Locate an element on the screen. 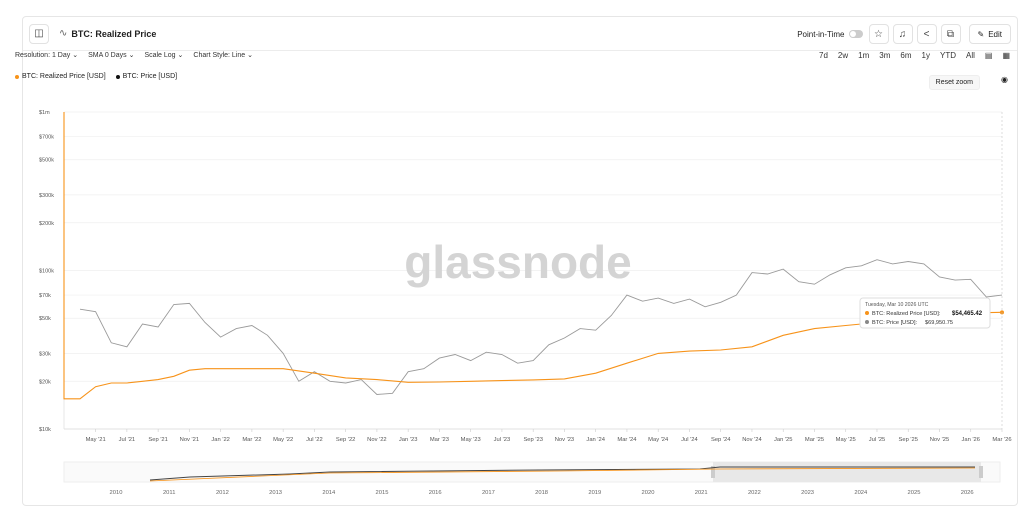 Image resolution: width=1024 pixels, height=512 pixels. range-6m: 6m is located at coordinates (906, 55).